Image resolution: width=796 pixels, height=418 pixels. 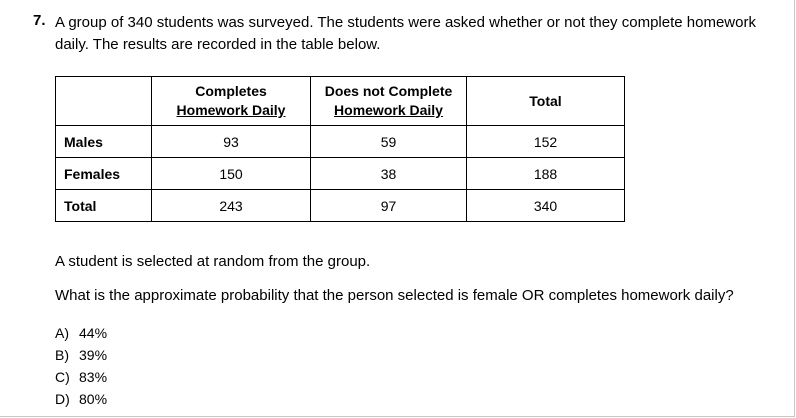 I want to click on cell-total: 152, so click(x=545, y=141).